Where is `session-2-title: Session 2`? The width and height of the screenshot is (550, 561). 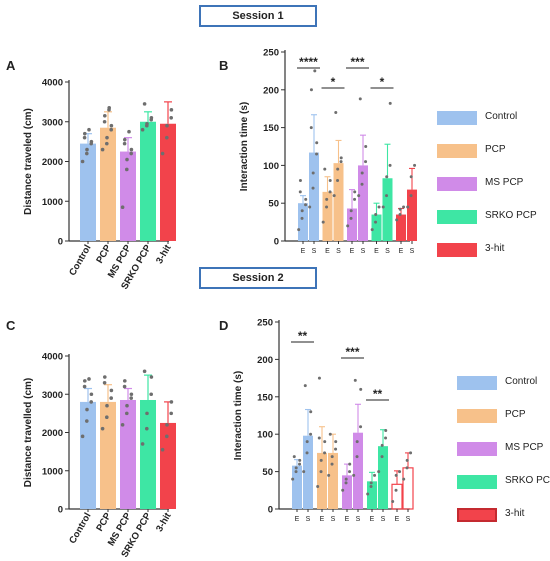 session-2-title: Session 2 is located at coordinates (258, 278).